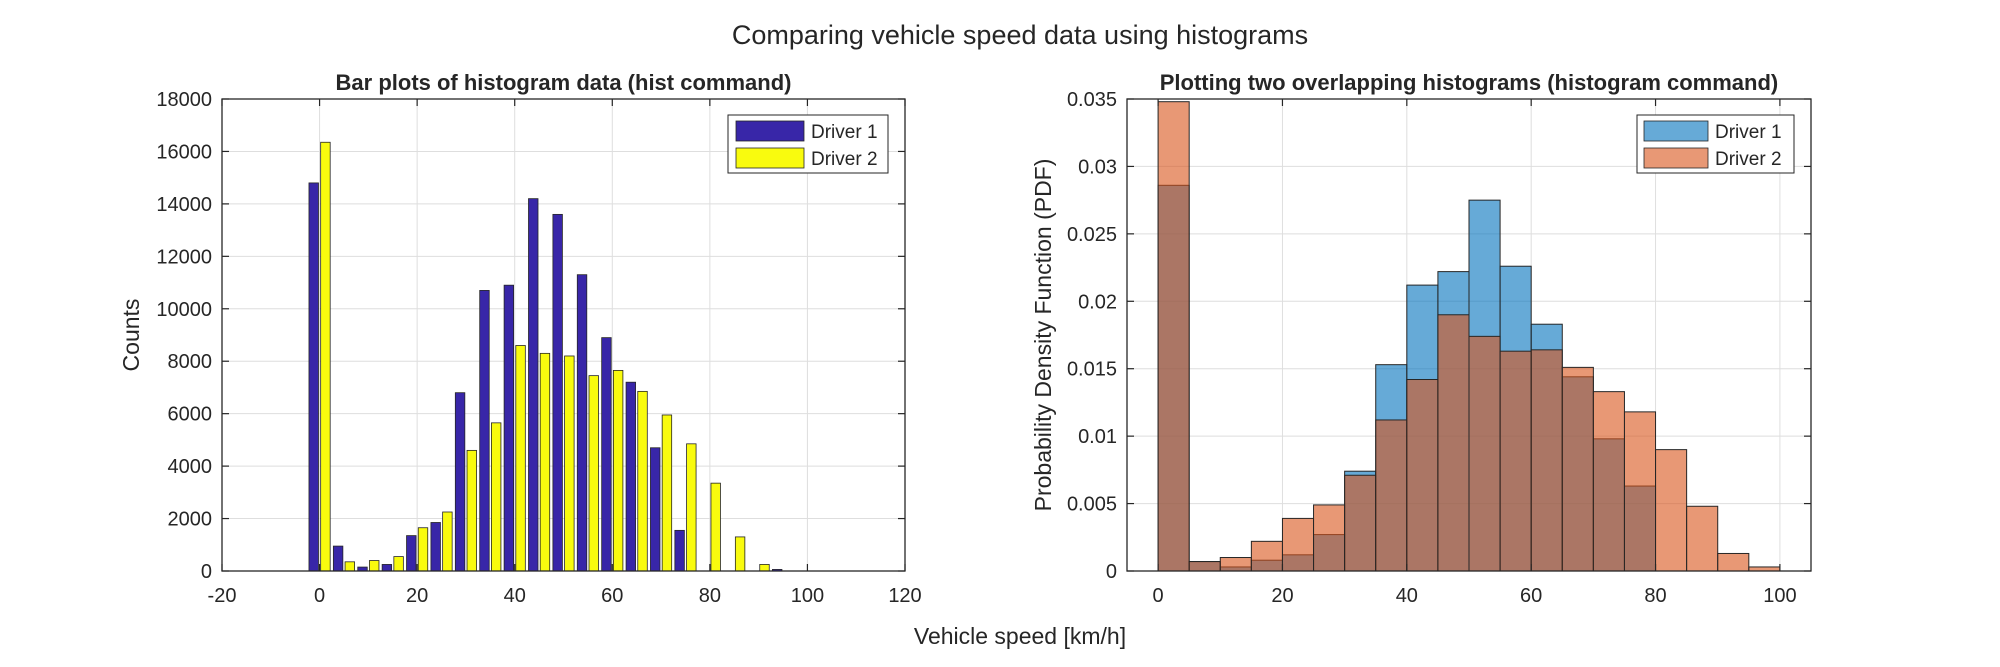 The image size is (2000, 667). What do you see at coordinates (1092, 100) in the screenshot?
I see `right-y-tick-label: 0.035` at bounding box center [1092, 100].